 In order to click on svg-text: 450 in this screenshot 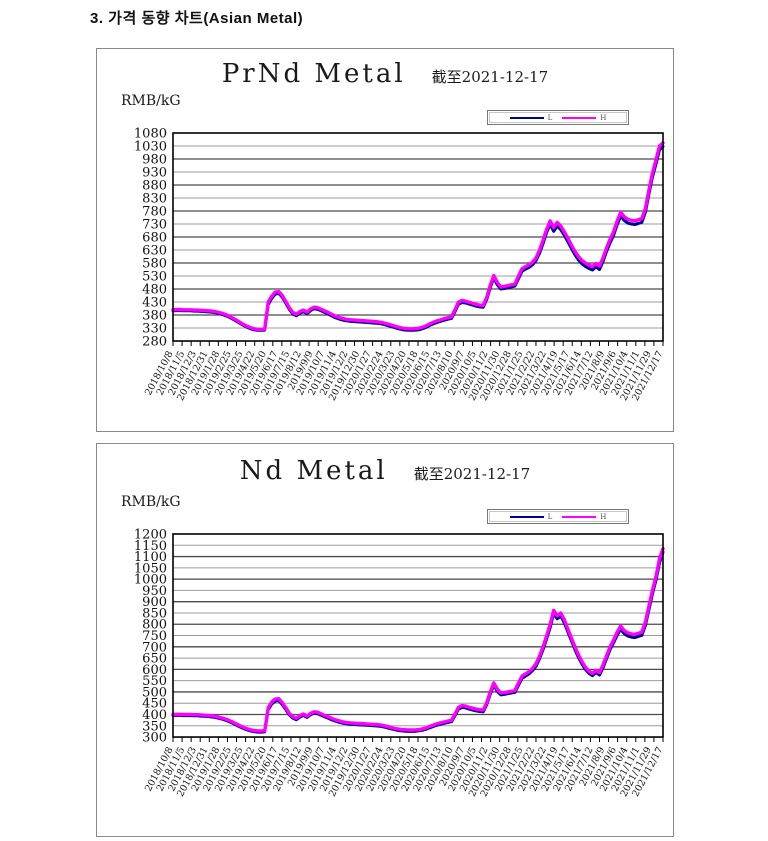, I will do `click(154, 704)`.